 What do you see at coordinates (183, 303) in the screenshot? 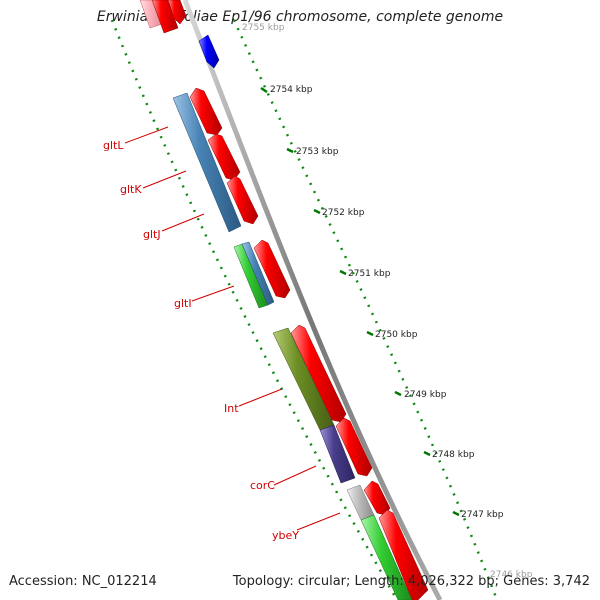
I see `gene-label: gltI` at bounding box center [183, 303].